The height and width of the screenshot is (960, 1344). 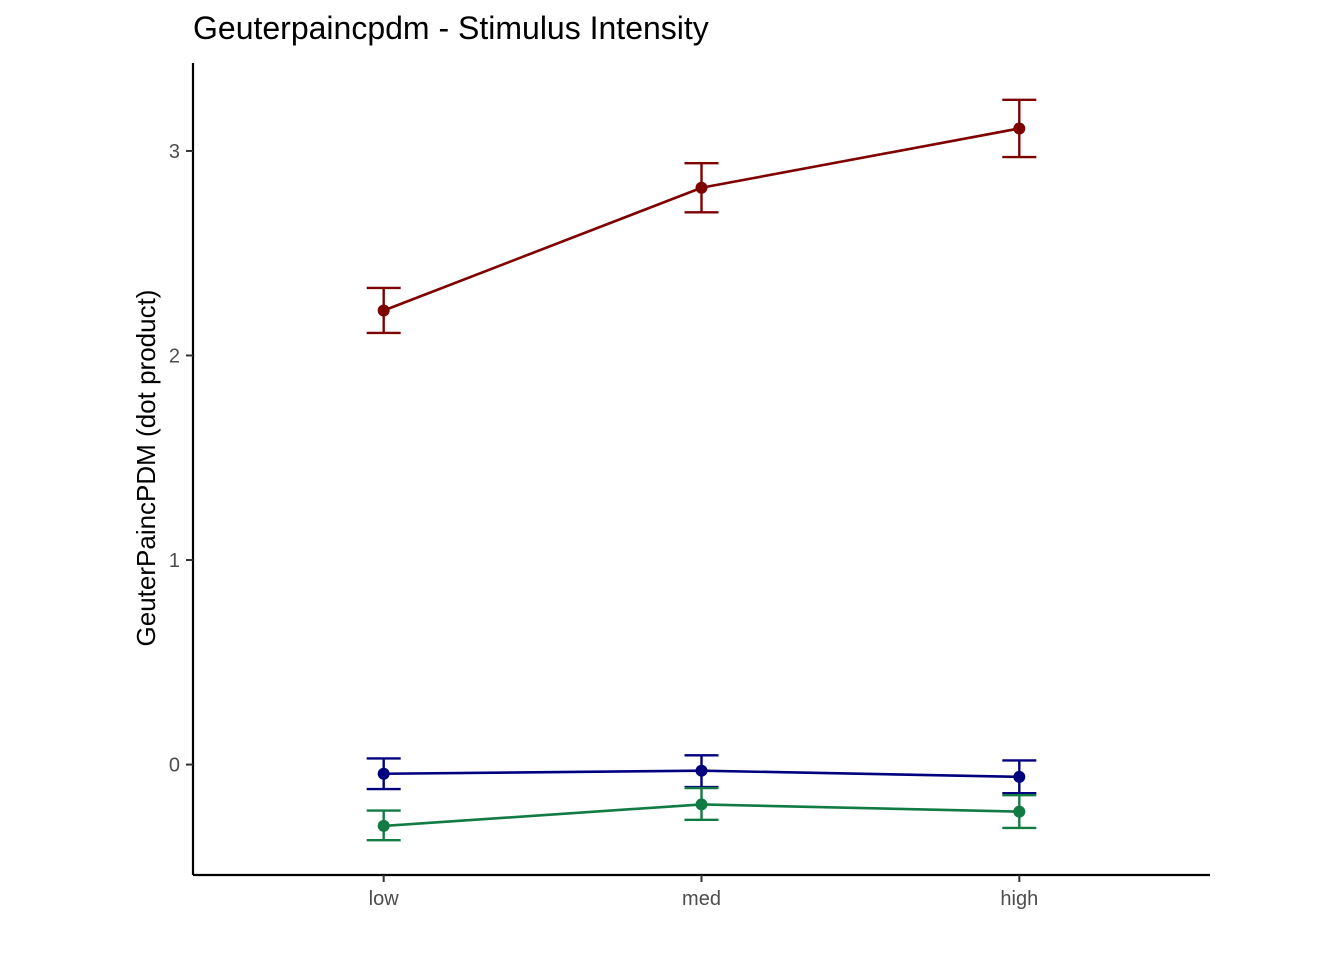 I want to click on y-tick-label: 1, so click(x=174, y=561).